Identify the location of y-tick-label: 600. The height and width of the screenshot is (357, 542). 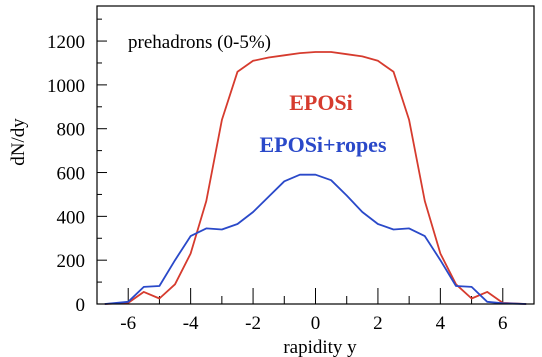
(71, 174).